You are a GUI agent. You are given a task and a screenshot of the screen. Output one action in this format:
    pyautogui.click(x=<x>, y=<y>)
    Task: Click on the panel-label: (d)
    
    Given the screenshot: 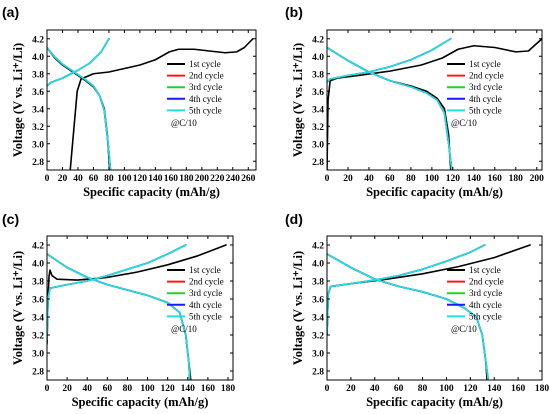 What is the action you would take?
    pyautogui.click(x=294, y=219)
    